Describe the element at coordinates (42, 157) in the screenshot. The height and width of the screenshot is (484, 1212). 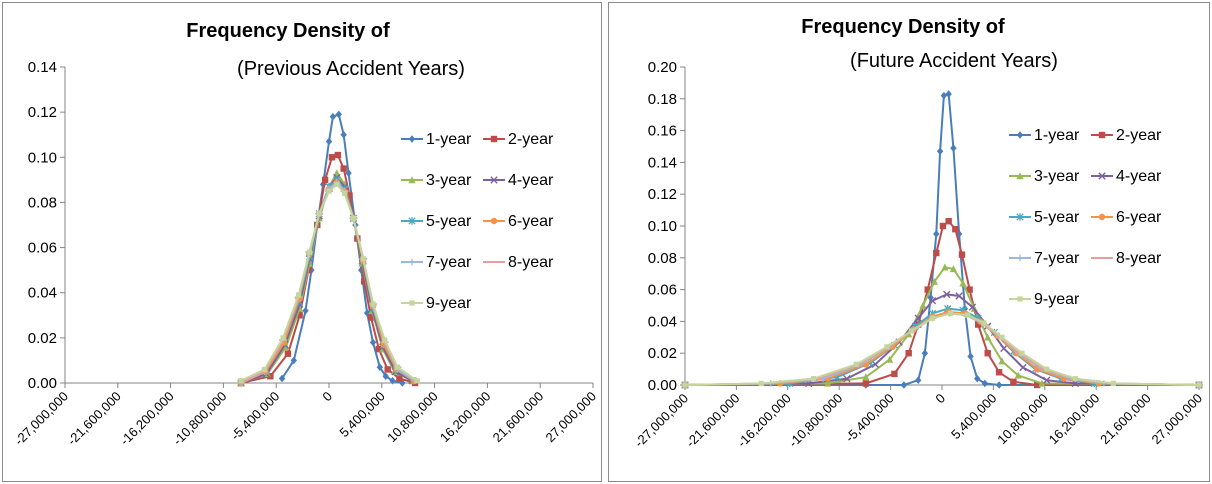
I see `y-tick-label: 0.10` at that location.